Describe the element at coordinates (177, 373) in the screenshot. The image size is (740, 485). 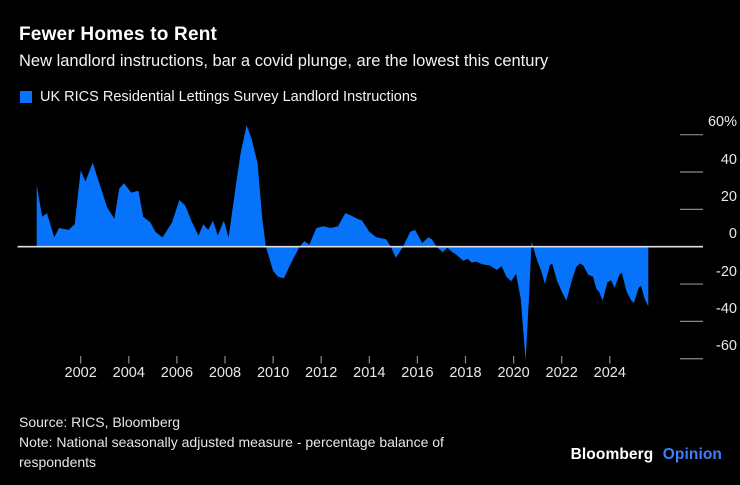
I see `x-axis-label: 2006` at that location.